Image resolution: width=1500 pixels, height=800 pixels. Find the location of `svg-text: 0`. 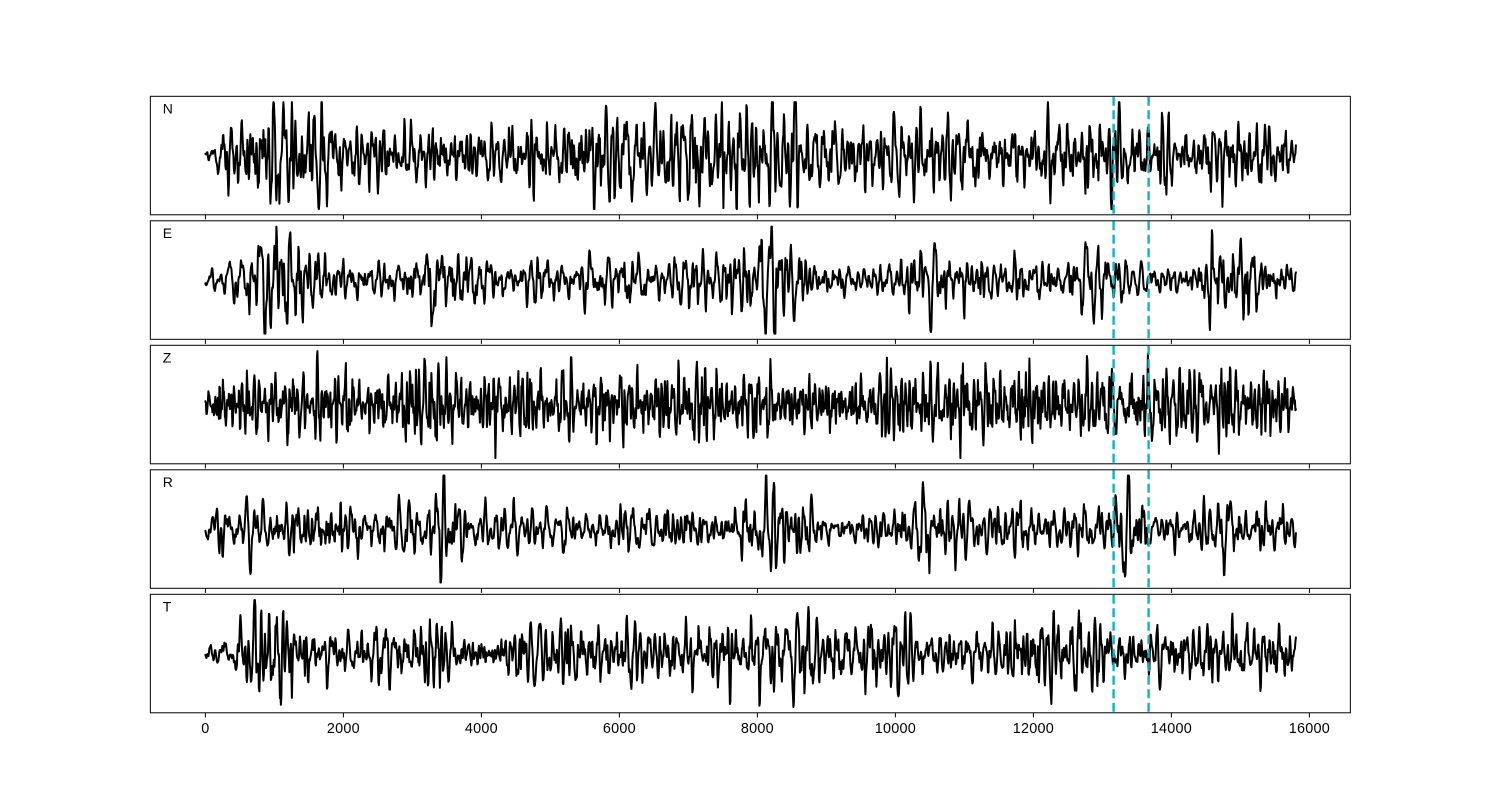

svg-text: 0 is located at coordinates (205, 729).